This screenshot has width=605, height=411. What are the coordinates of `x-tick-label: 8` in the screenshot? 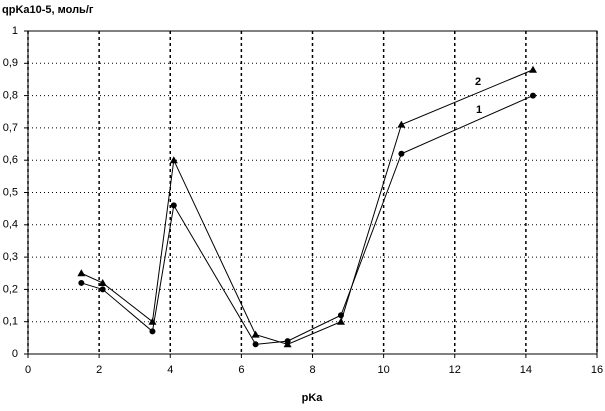 It's located at (312, 370).